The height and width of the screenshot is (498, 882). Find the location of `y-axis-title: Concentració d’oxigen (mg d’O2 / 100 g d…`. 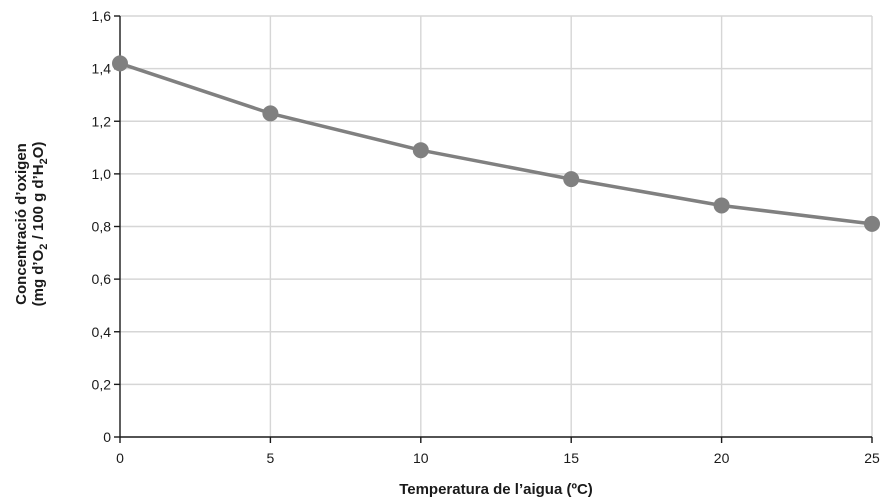

y-axis-title: Concentració d’oxigen (mg d’O2 / 100 g d… is located at coordinates (31, 224).